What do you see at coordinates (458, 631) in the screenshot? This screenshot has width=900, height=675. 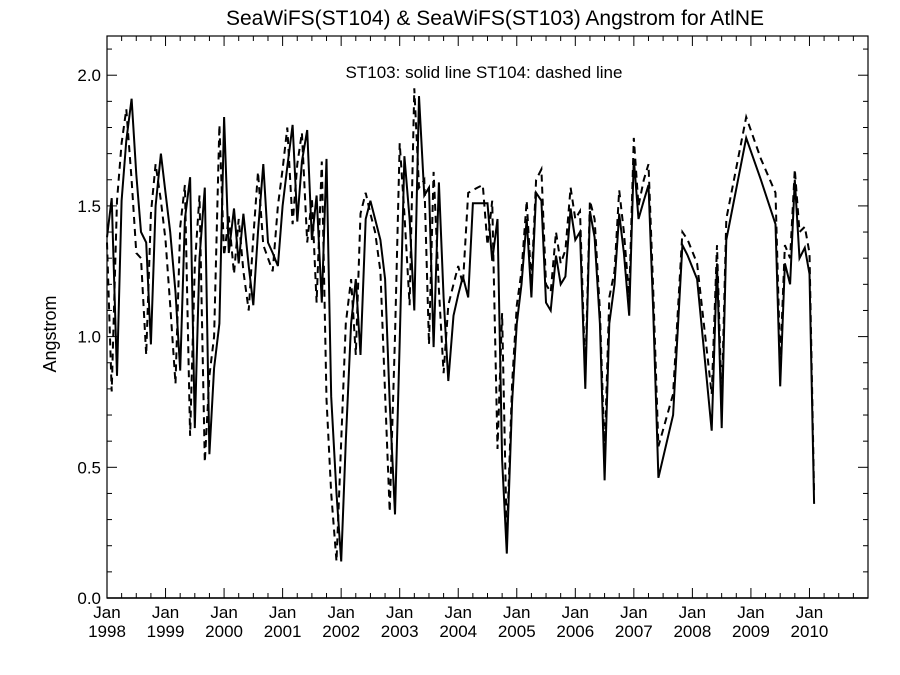 I see `x-tick-year: 2004` at bounding box center [458, 631].